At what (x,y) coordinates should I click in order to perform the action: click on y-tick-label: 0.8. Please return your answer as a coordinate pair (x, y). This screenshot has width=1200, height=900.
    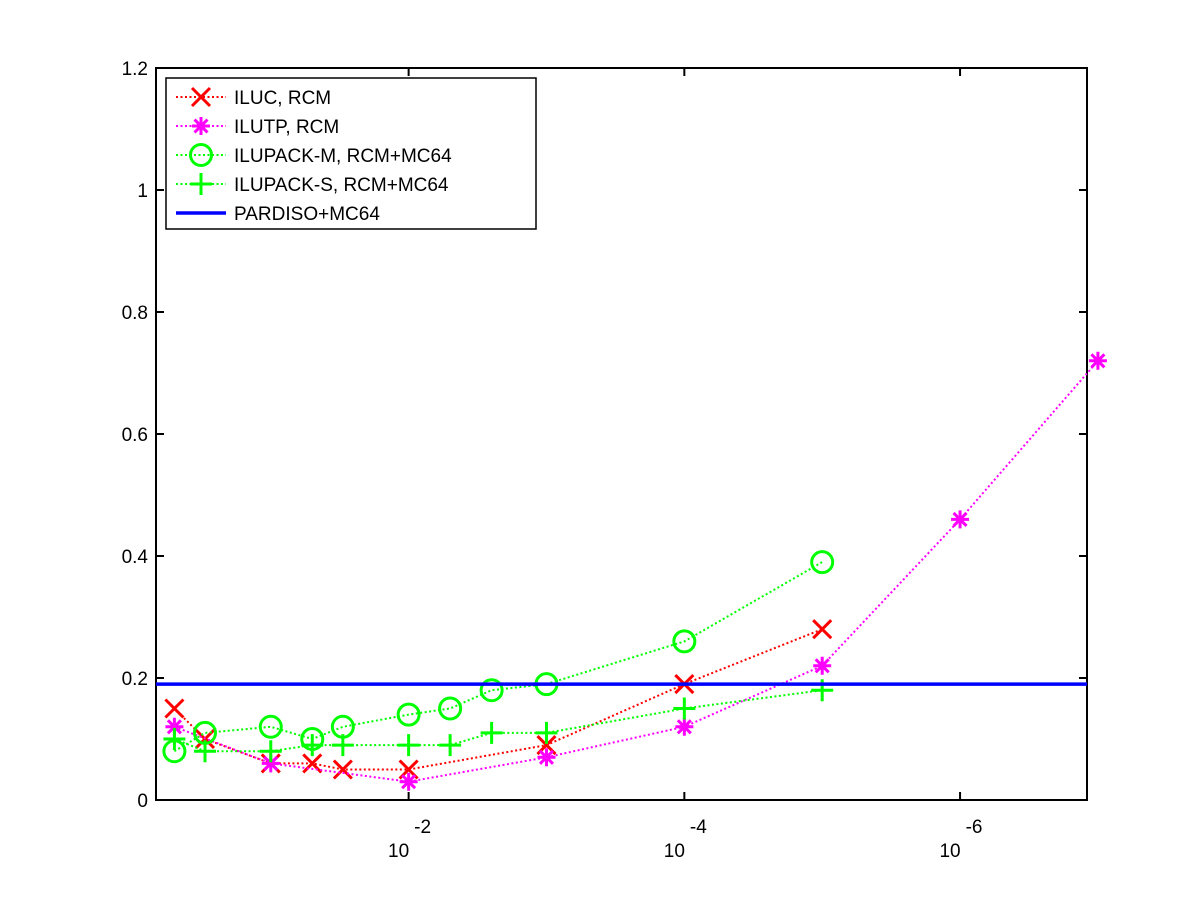
    Looking at the image, I should click on (135, 313).